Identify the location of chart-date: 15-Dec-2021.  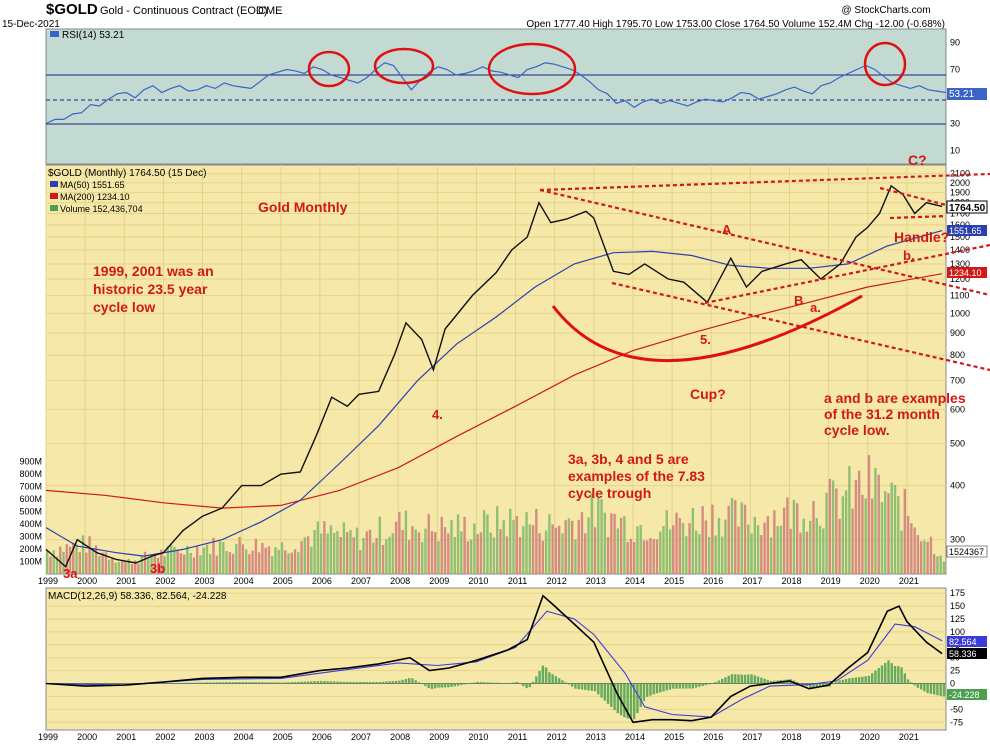
(31, 24).